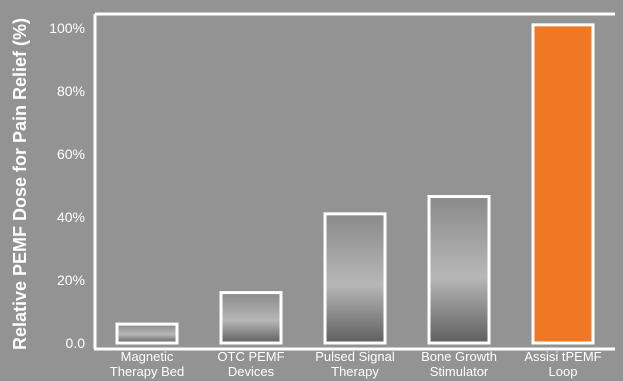  Describe the element at coordinates (71, 154) in the screenshot. I see `y-tick-label: 60%` at that location.